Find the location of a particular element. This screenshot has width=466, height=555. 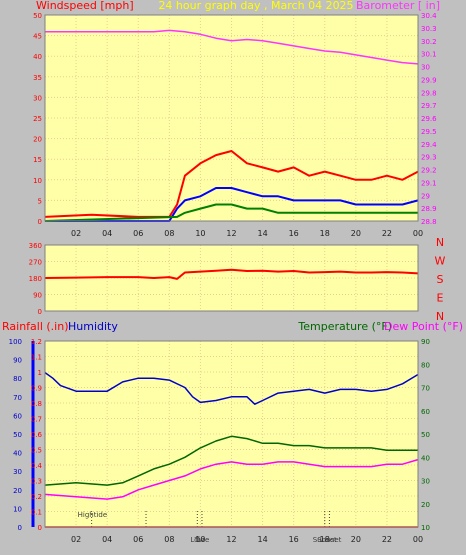

rainfall-y-tick-label: 0.3 is located at coordinates (36, 482).